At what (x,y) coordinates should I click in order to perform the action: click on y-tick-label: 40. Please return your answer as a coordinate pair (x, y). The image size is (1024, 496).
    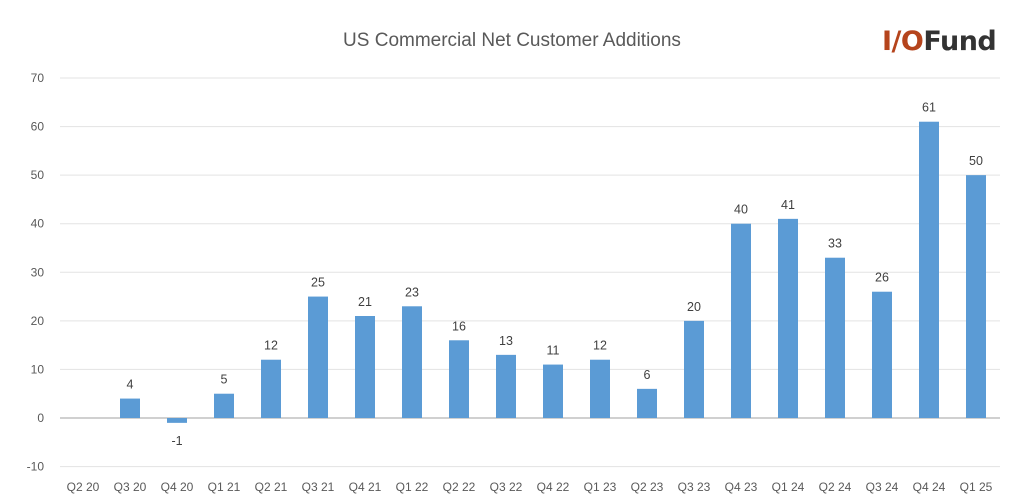
    Looking at the image, I should click on (38, 224).